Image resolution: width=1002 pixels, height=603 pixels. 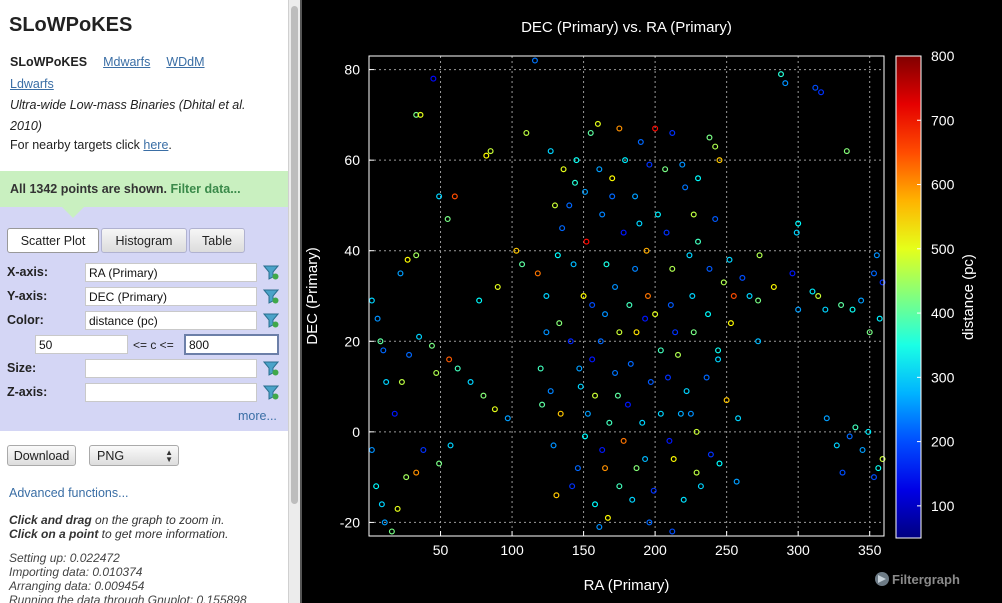 I want to click on x-tick-label: 150, so click(x=584, y=550).